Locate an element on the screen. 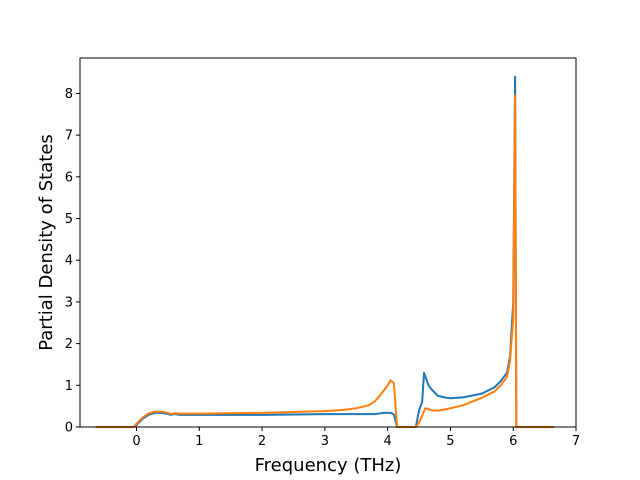  x-tick-label: 7 is located at coordinates (576, 441).